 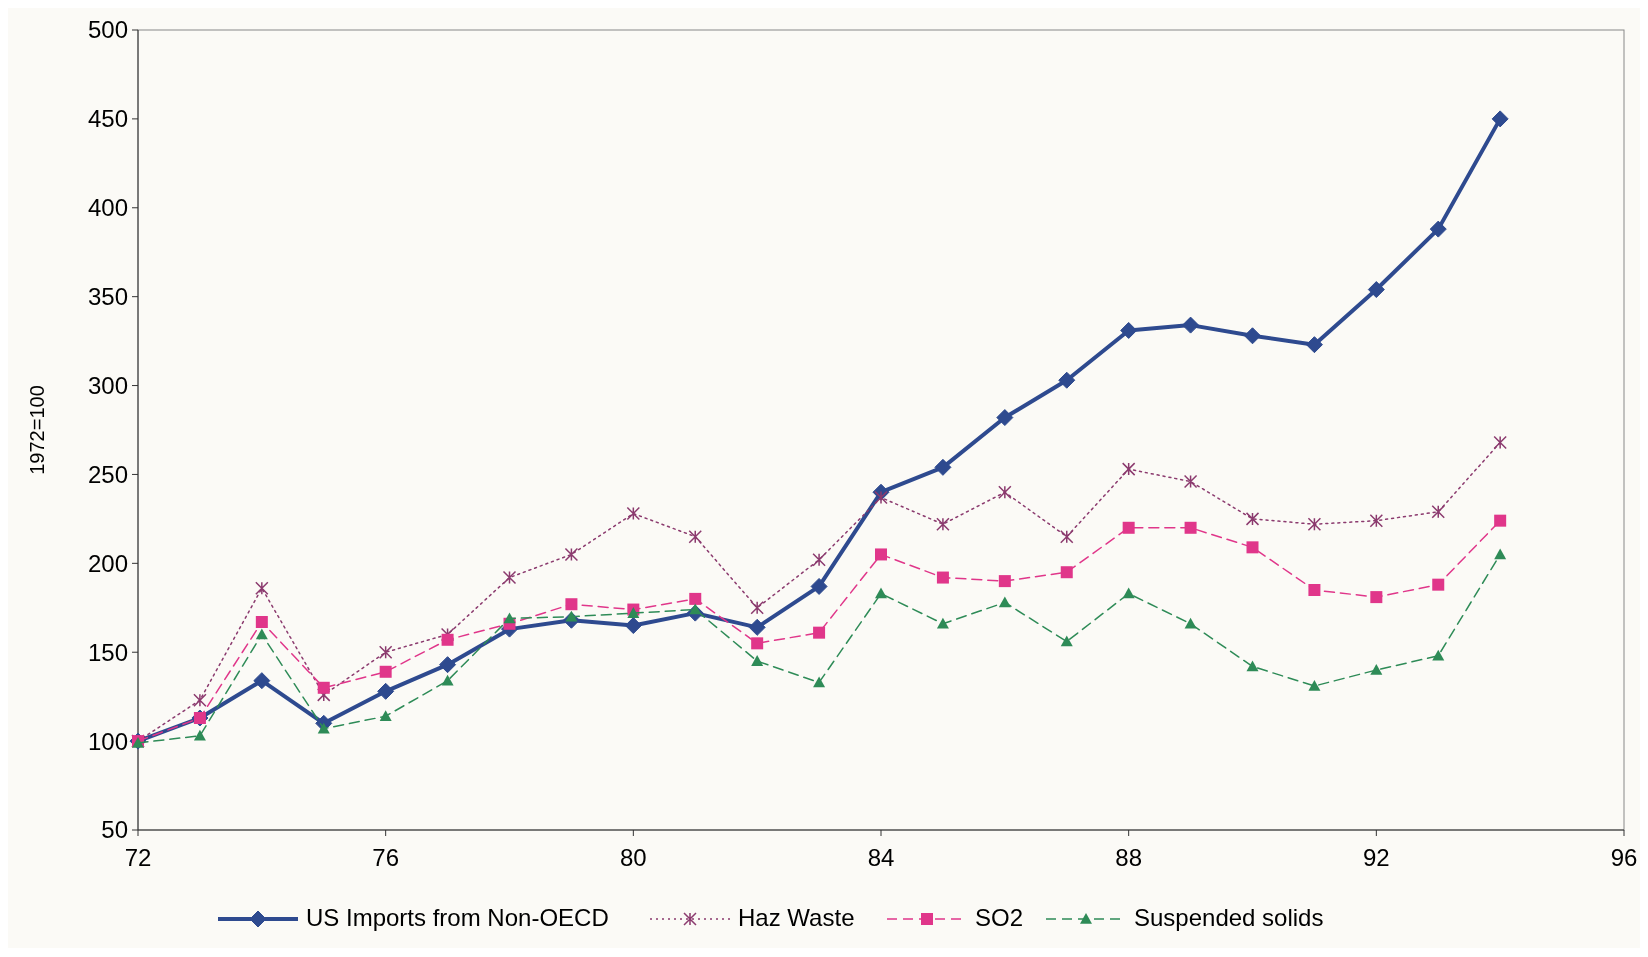 What do you see at coordinates (107, 385) in the screenshot?
I see `y-tick-label: 300` at bounding box center [107, 385].